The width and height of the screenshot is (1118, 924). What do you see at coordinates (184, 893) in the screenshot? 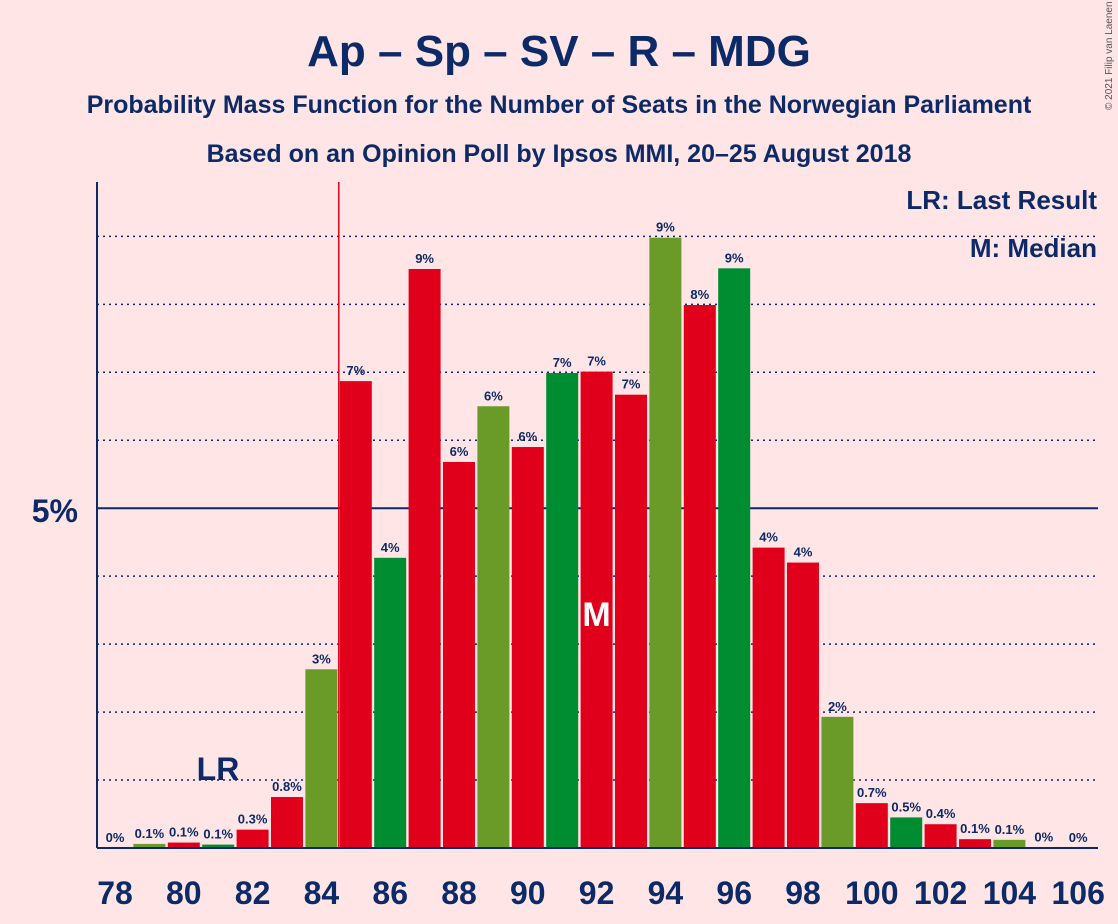
I see `x-tick-80: 80` at bounding box center [184, 893].